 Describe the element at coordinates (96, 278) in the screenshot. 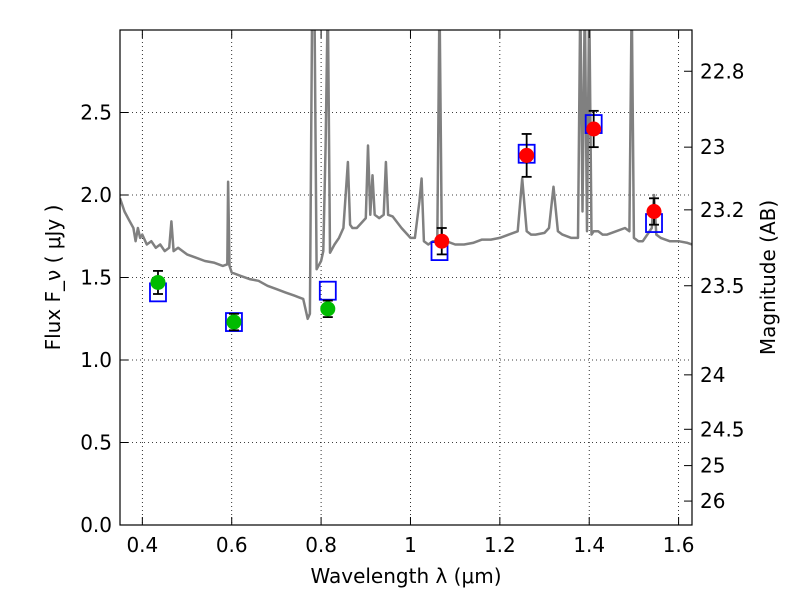

I see `y-tick-label: 1.5` at that location.